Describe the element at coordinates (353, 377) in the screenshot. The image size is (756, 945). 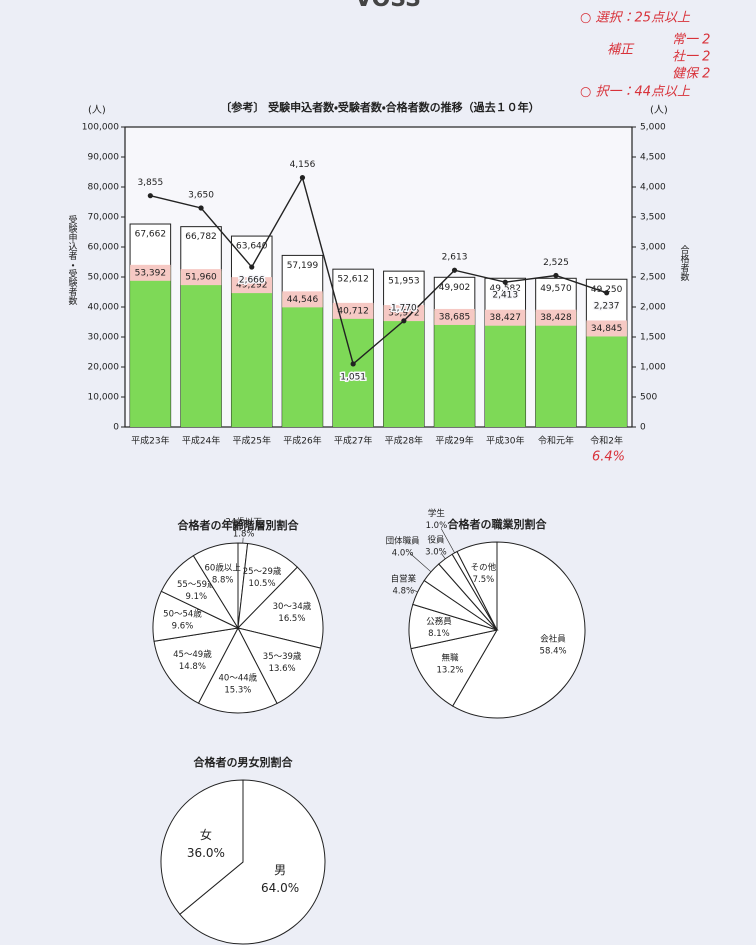
I see `value-label: 1,051` at that location.